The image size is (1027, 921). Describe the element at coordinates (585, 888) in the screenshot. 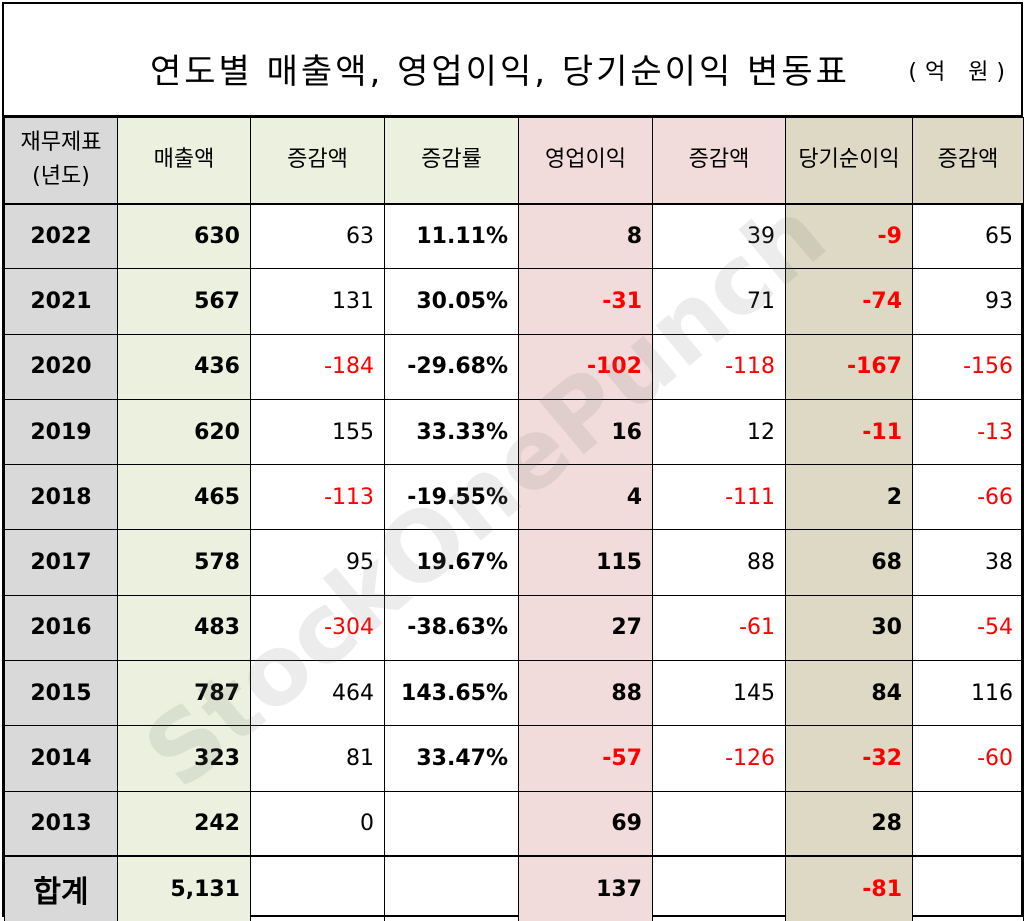

I see `total-op: 137` at that location.